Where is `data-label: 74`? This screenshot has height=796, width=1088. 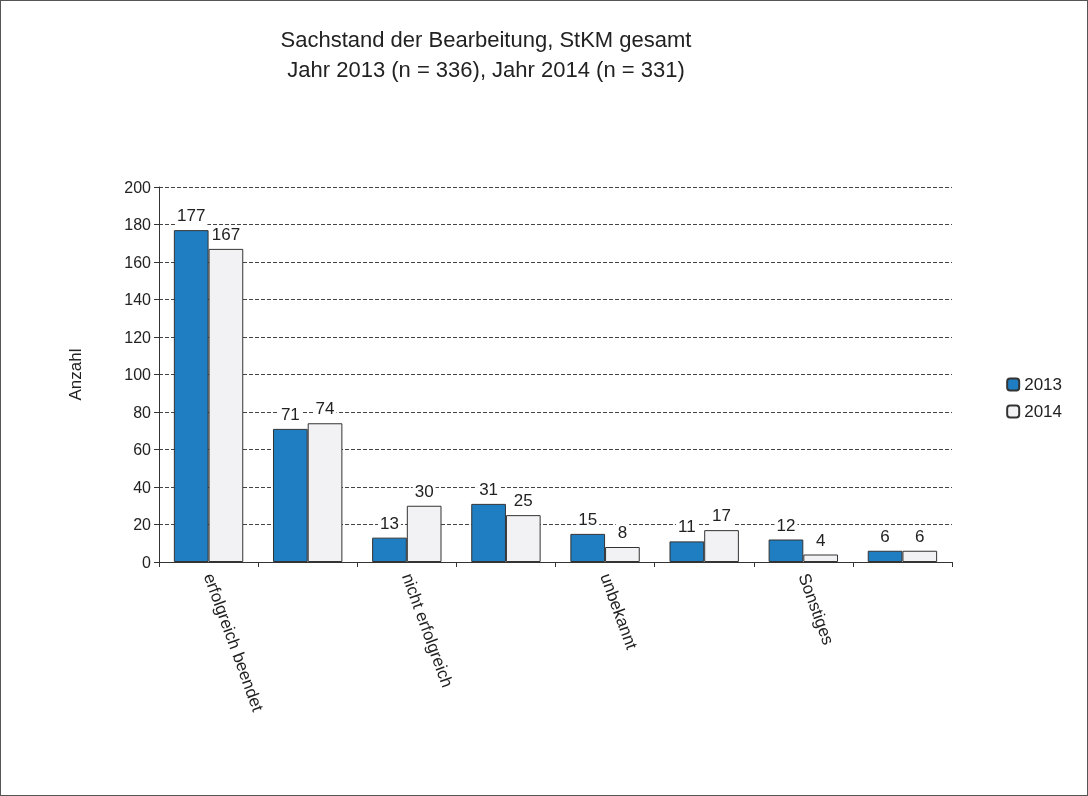 data-label: 74 is located at coordinates (325, 409).